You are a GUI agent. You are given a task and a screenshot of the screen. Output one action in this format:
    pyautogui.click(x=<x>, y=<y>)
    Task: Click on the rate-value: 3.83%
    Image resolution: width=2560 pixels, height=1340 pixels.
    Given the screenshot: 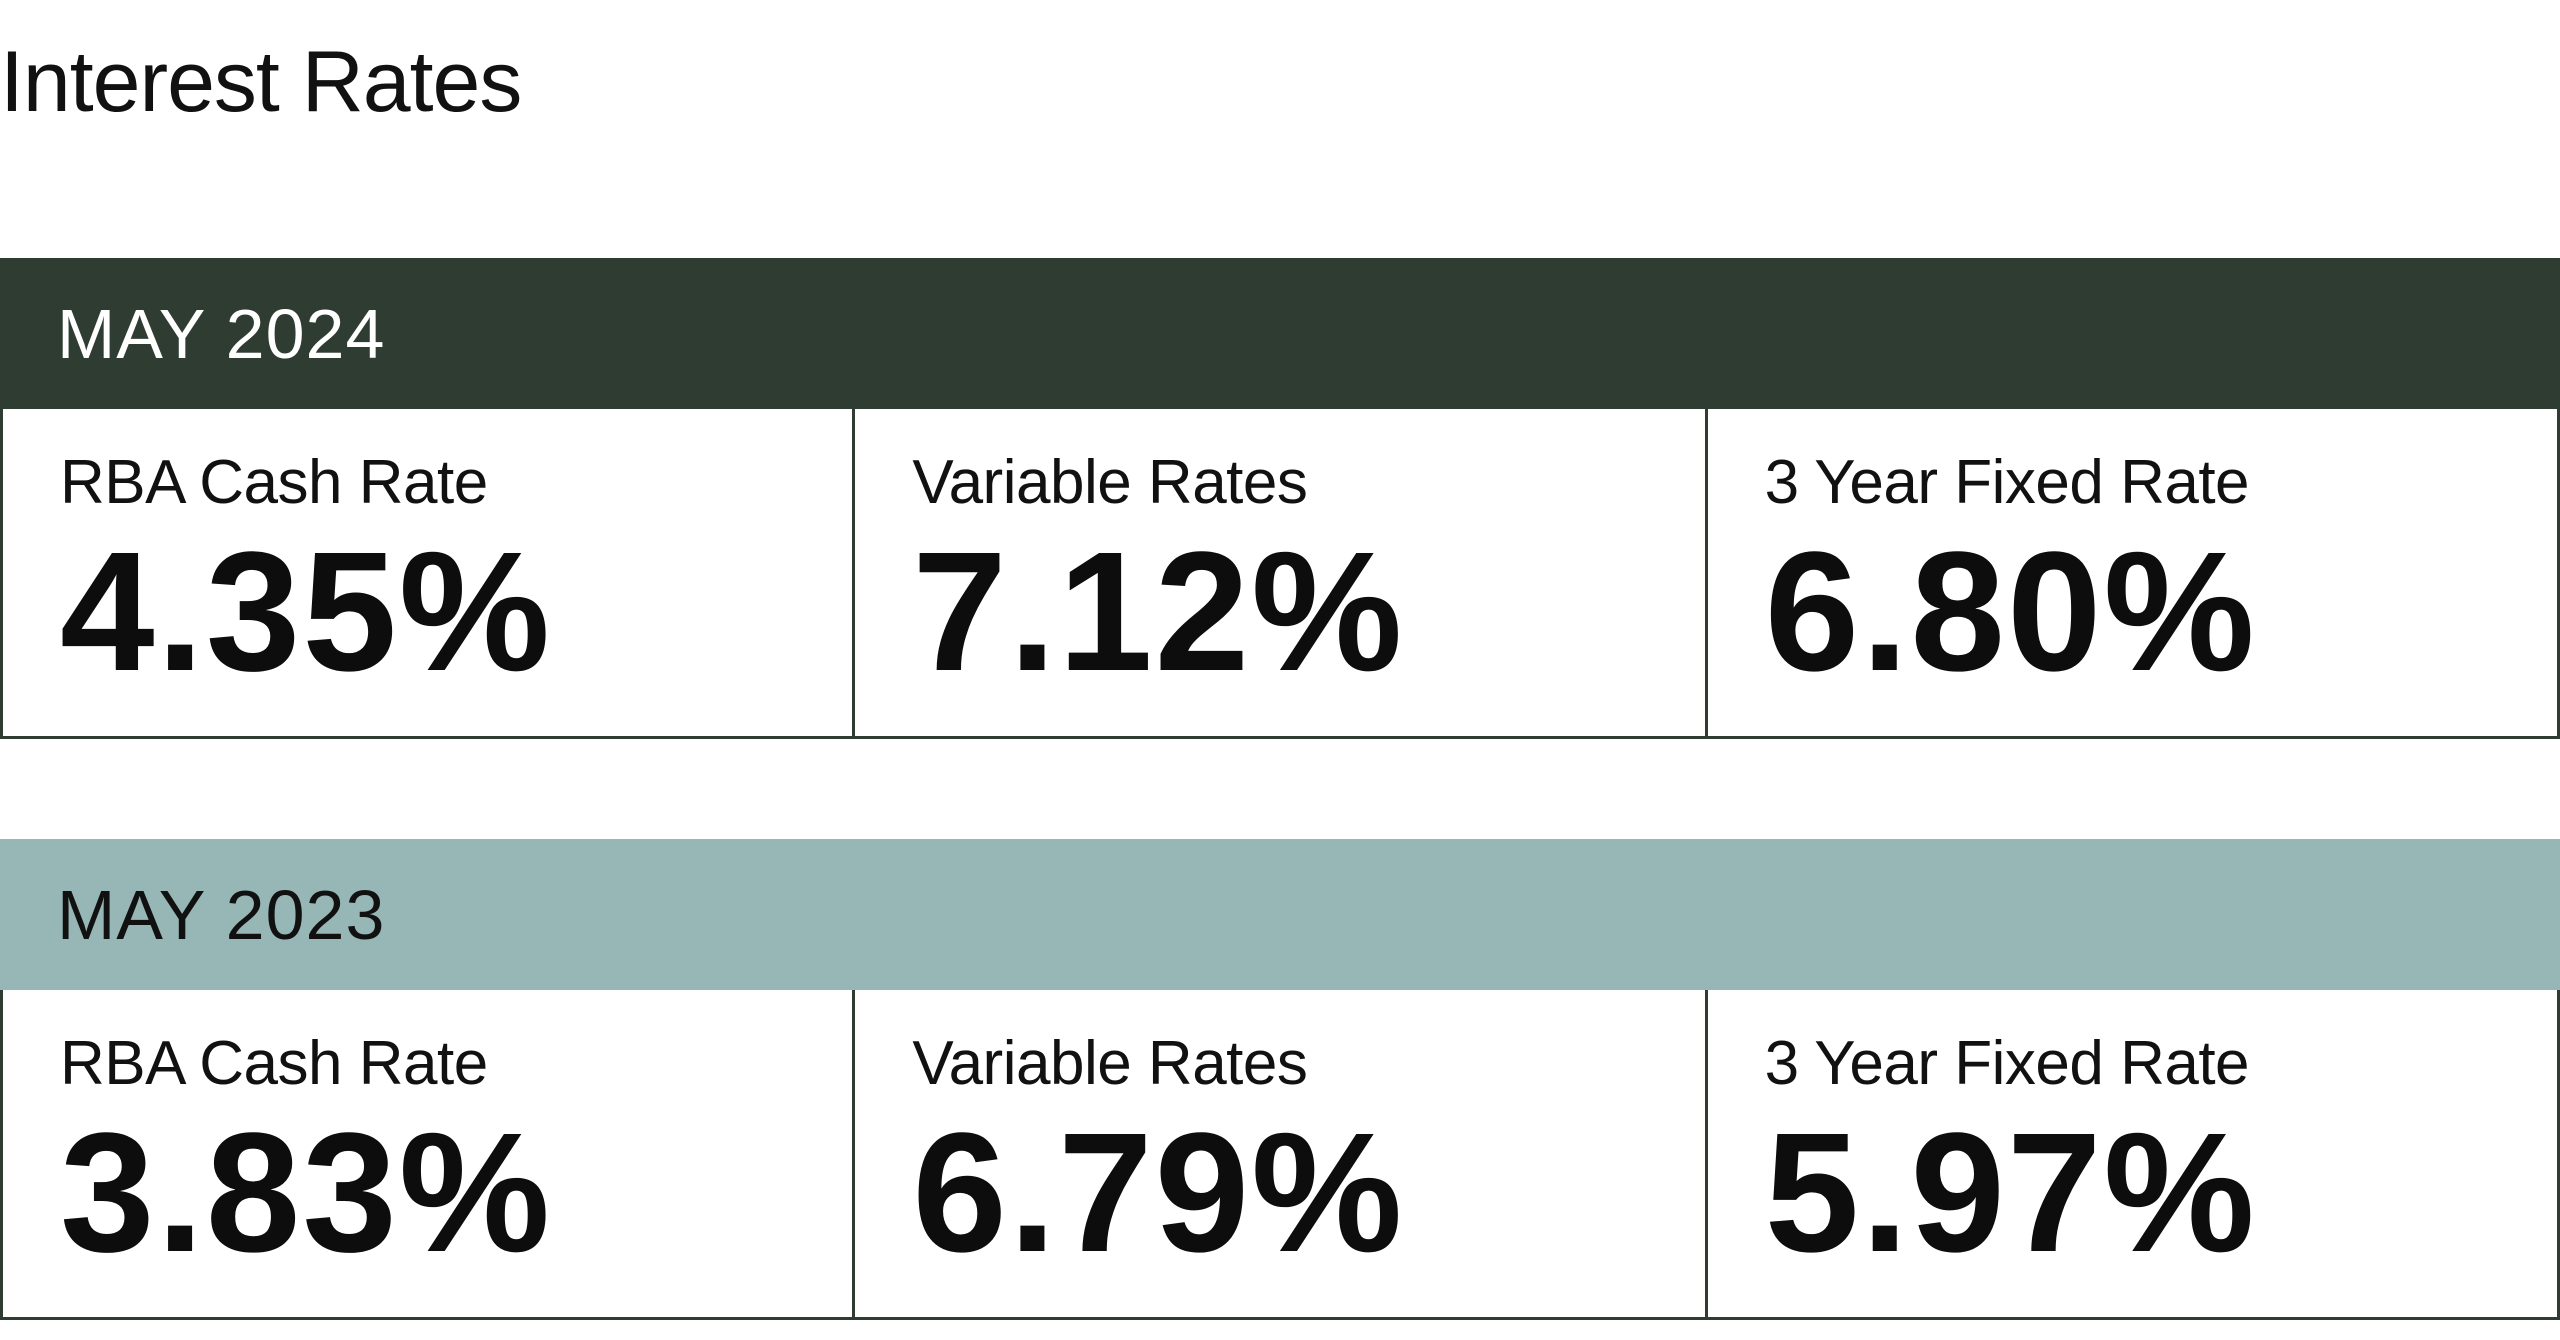 What is the action you would take?
    pyautogui.click(x=306, y=1193)
    